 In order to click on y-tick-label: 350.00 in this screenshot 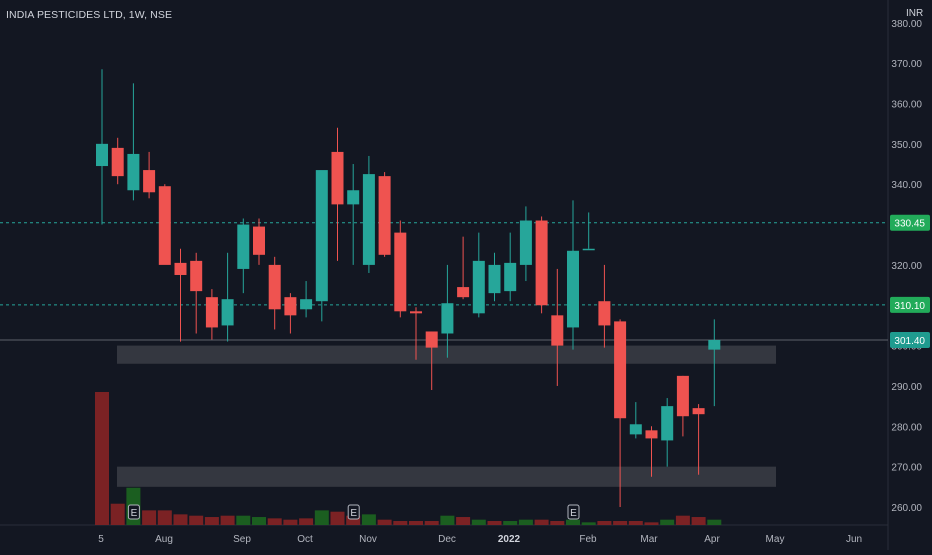, I will do `click(906, 145)`.